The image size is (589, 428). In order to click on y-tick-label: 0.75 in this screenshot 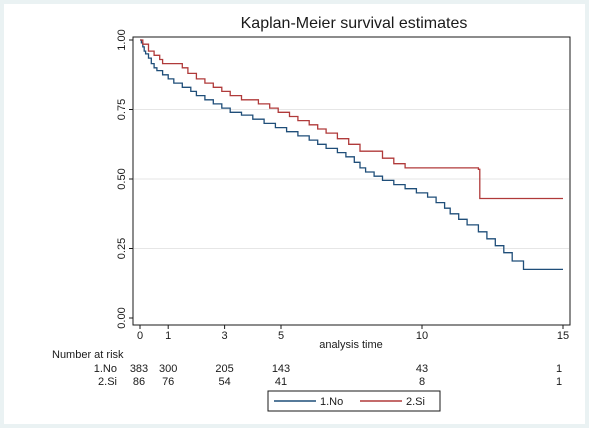, I will do `click(122, 109)`.